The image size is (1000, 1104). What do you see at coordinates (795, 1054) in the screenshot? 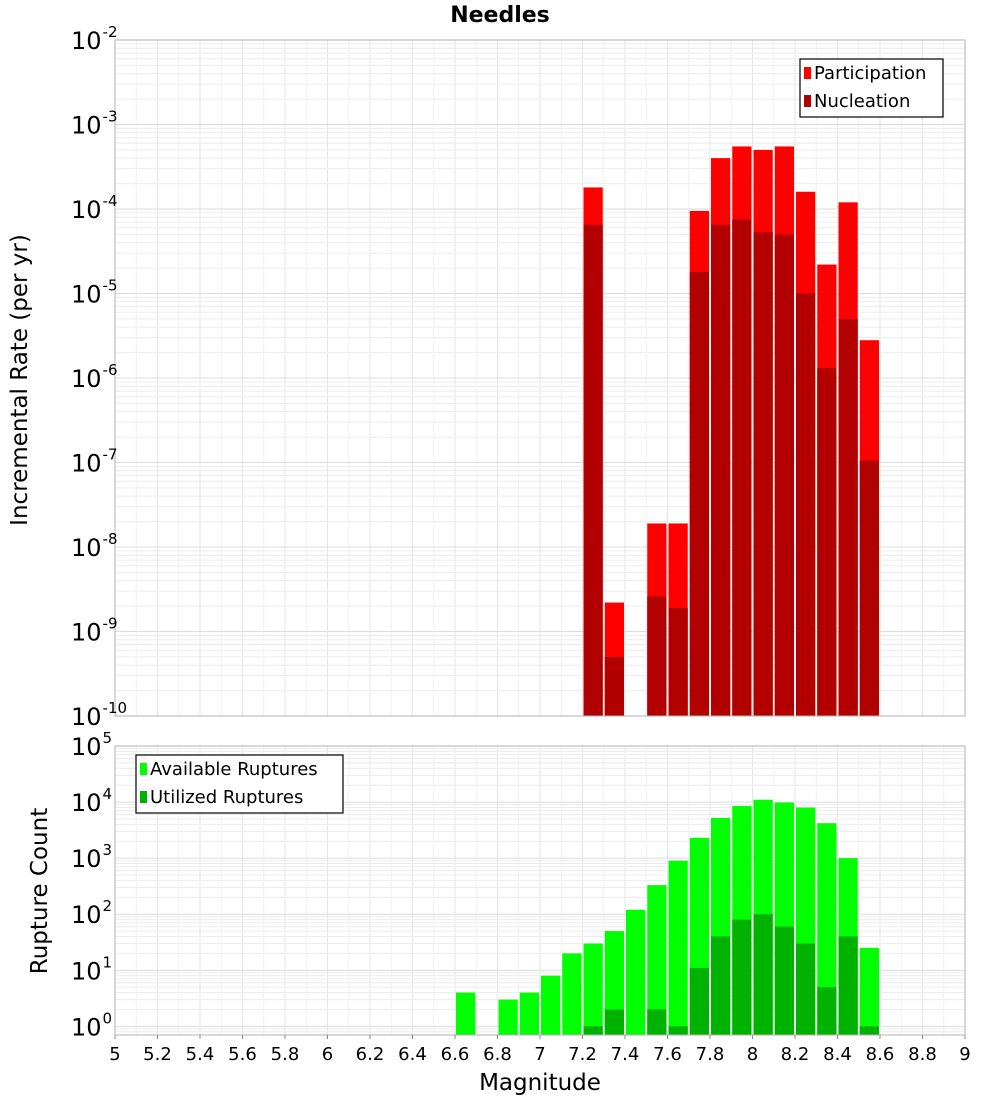
I see `x-tick-label: 8.2` at bounding box center [795, 1054].